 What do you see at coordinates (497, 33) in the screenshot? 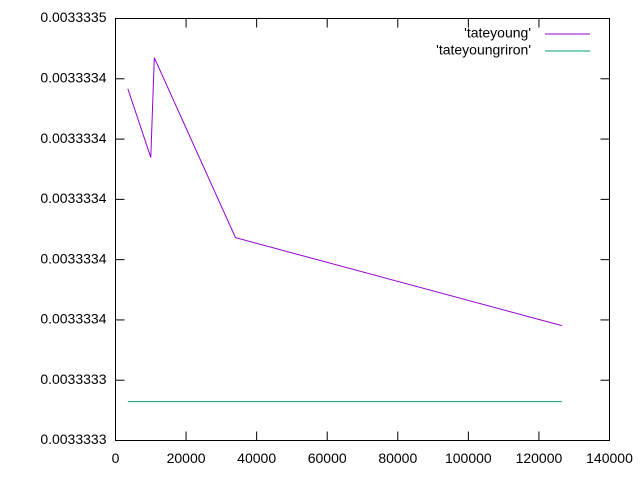
I see `legend-label: 'tateyoung'` at bounding box center [497, 33].